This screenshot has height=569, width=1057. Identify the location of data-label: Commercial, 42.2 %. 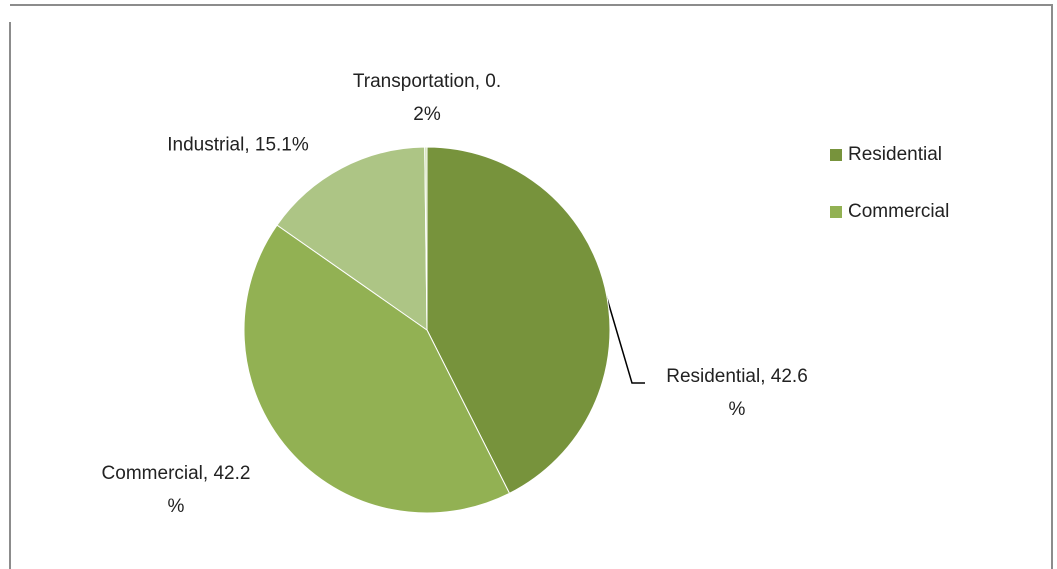
(176, 490).